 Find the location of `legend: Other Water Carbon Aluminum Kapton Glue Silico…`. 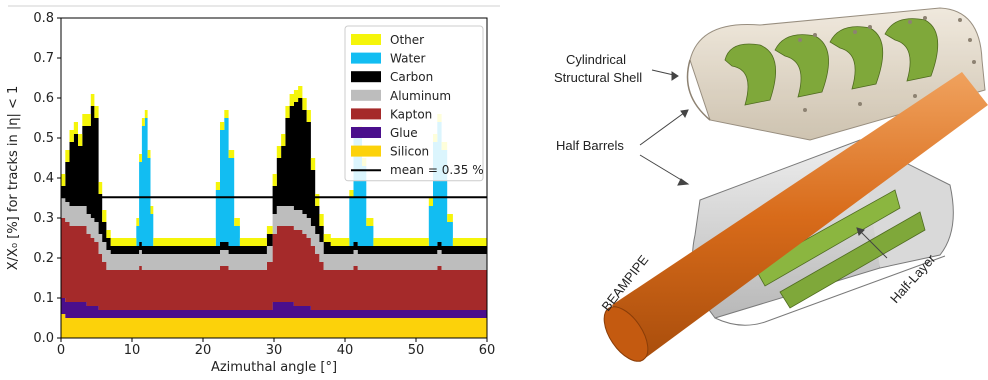

legend: Other Water Carbon Aluminum Kapton Glue Silico… is located at coordinates (414, 103).